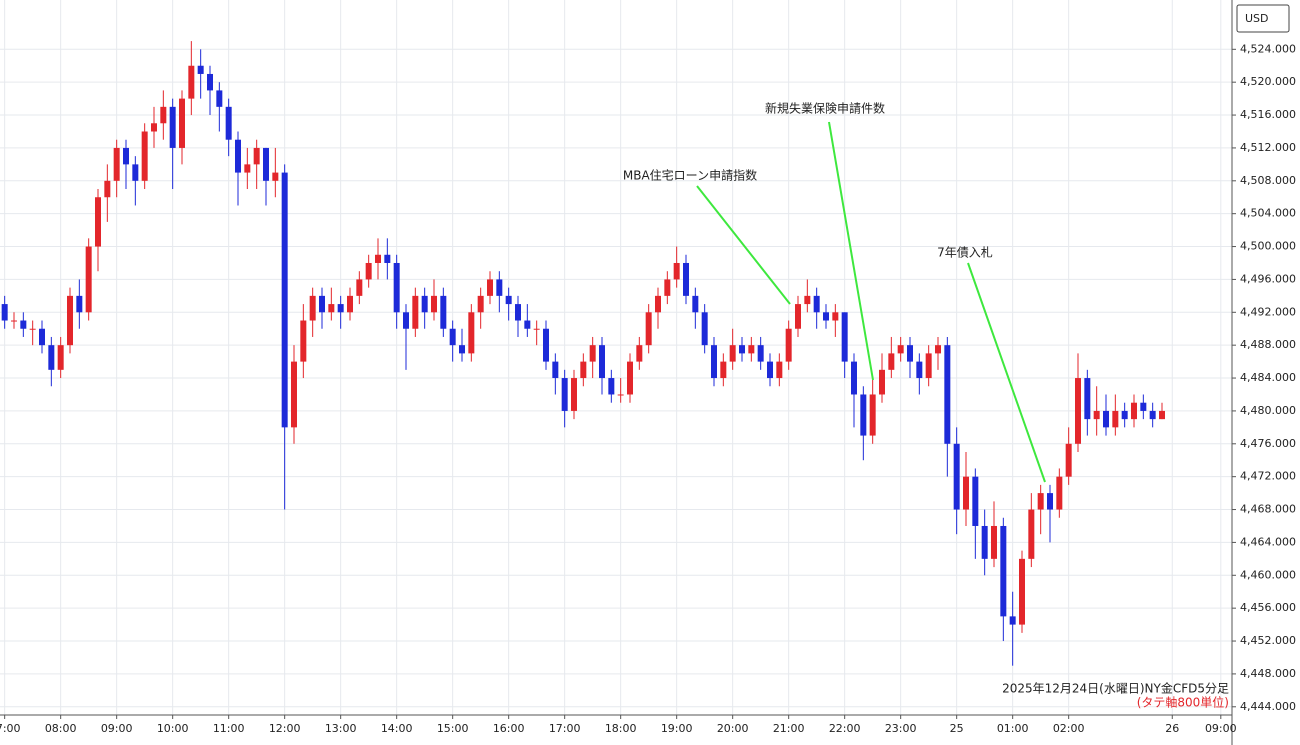 This screenshot has width=1300, height=745. Describe the element at coordinates (845, 728) in the screenshot. I see `x-tick-label: 22:00` at that location.